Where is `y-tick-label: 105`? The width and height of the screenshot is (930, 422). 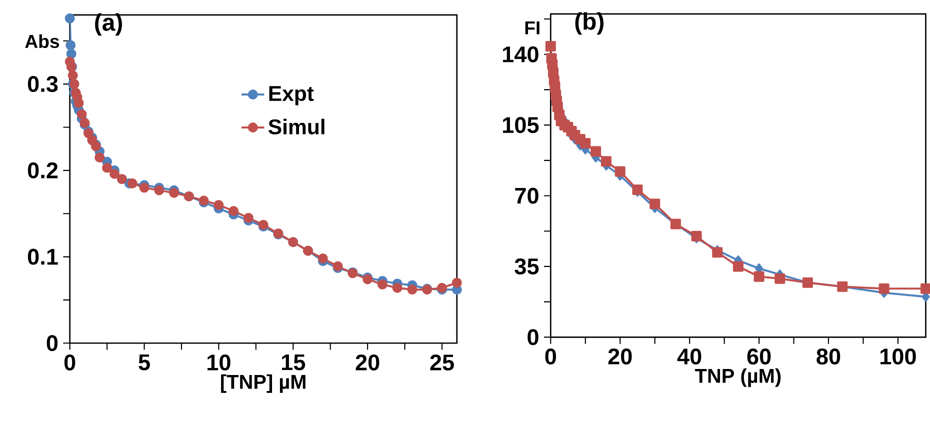 y-tick-label: 105 is located at coordinates (521, 125).